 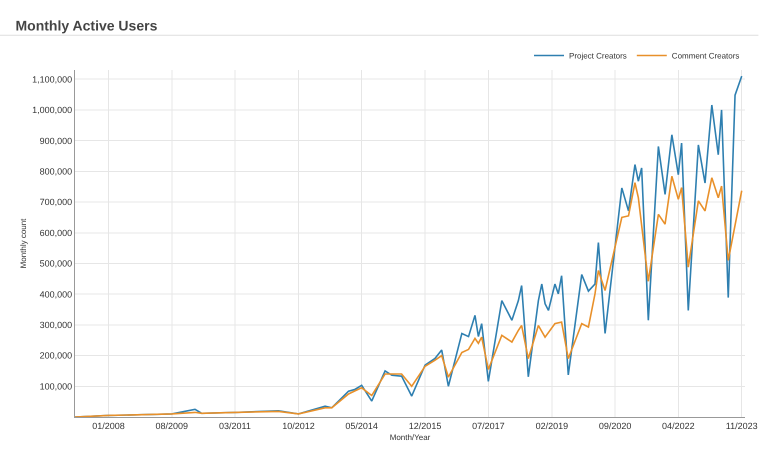 What do you see at coordinates (706, 56) in the screenshot?
I see `legend-label: Comment Creators` at bounding box center [706, 56].